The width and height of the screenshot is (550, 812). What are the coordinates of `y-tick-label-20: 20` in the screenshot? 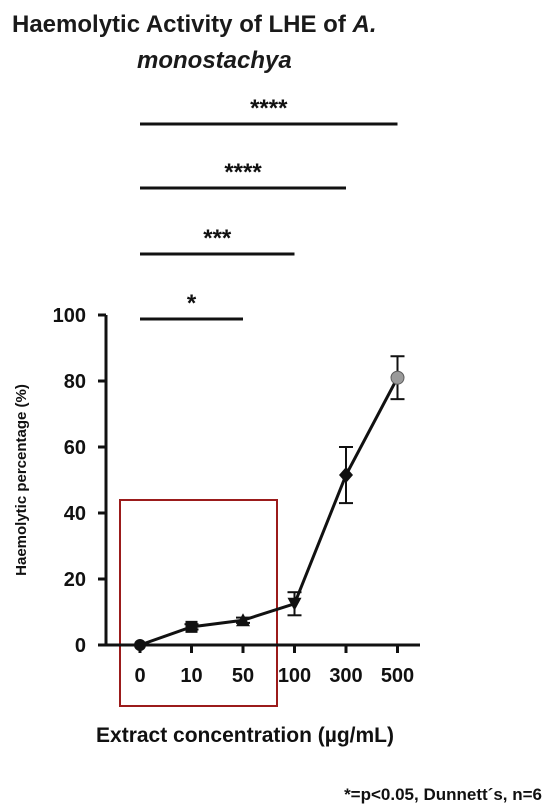 It's located at (75, 580).